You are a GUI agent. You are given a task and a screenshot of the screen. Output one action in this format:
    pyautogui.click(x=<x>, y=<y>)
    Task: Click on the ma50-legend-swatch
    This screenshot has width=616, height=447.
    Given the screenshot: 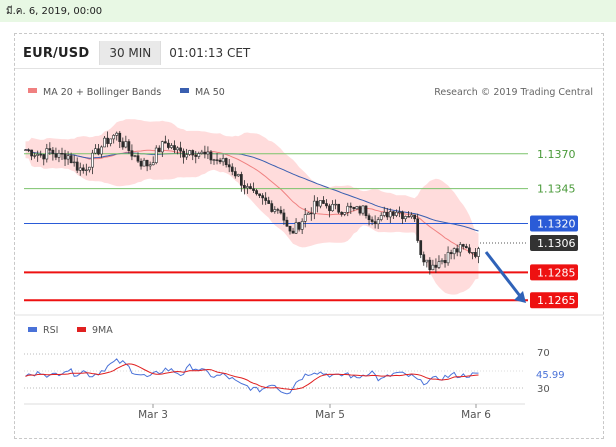 What is the action you would take?
    pyautogui.click(x=184, y=90)
    